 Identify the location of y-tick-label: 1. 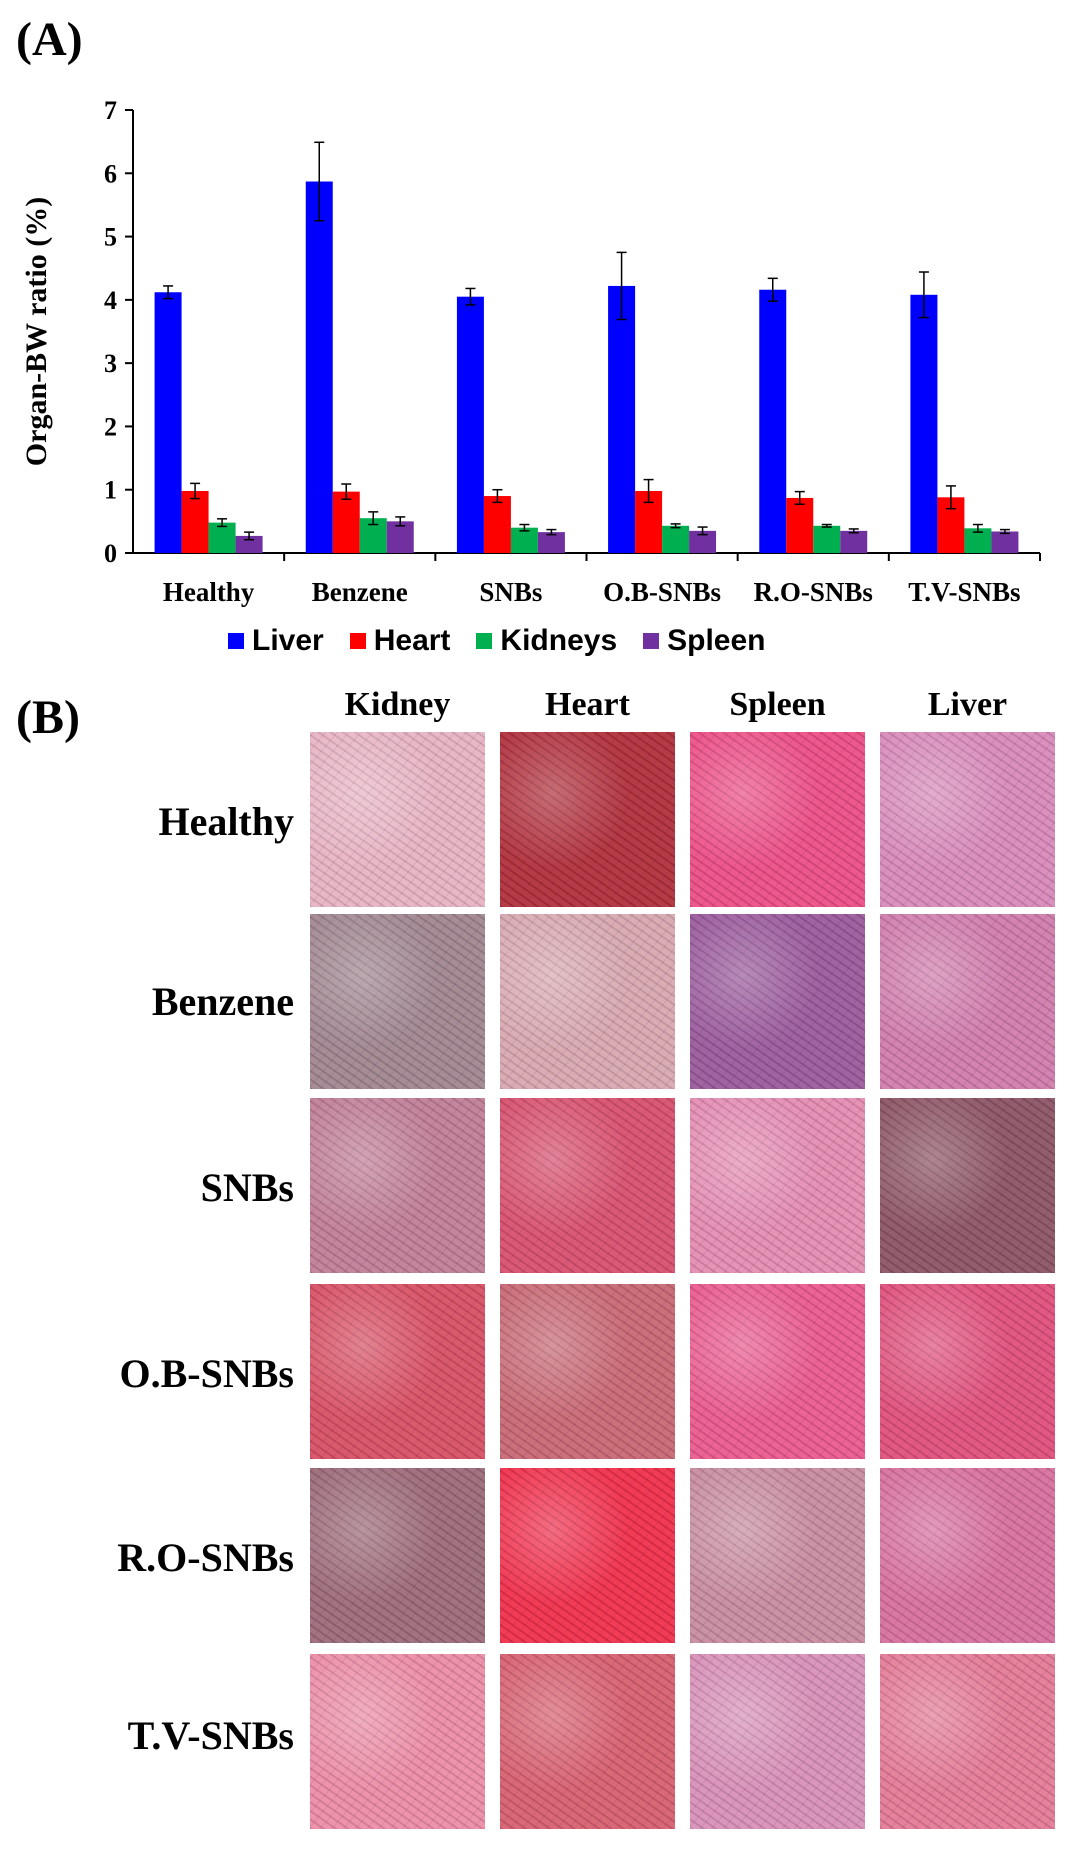
(110, 490).